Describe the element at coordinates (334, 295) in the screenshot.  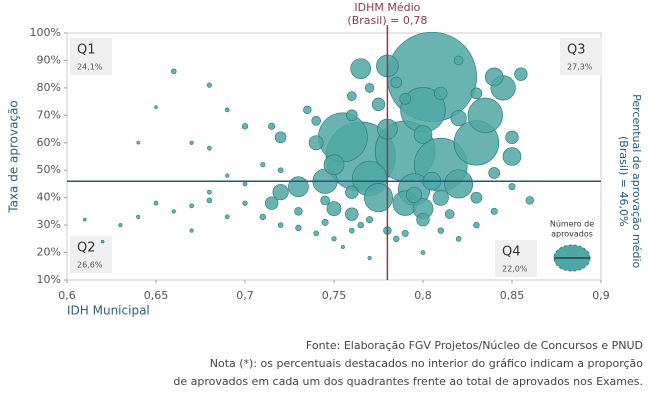
I see `x-tick-label: 0,75` at that location.